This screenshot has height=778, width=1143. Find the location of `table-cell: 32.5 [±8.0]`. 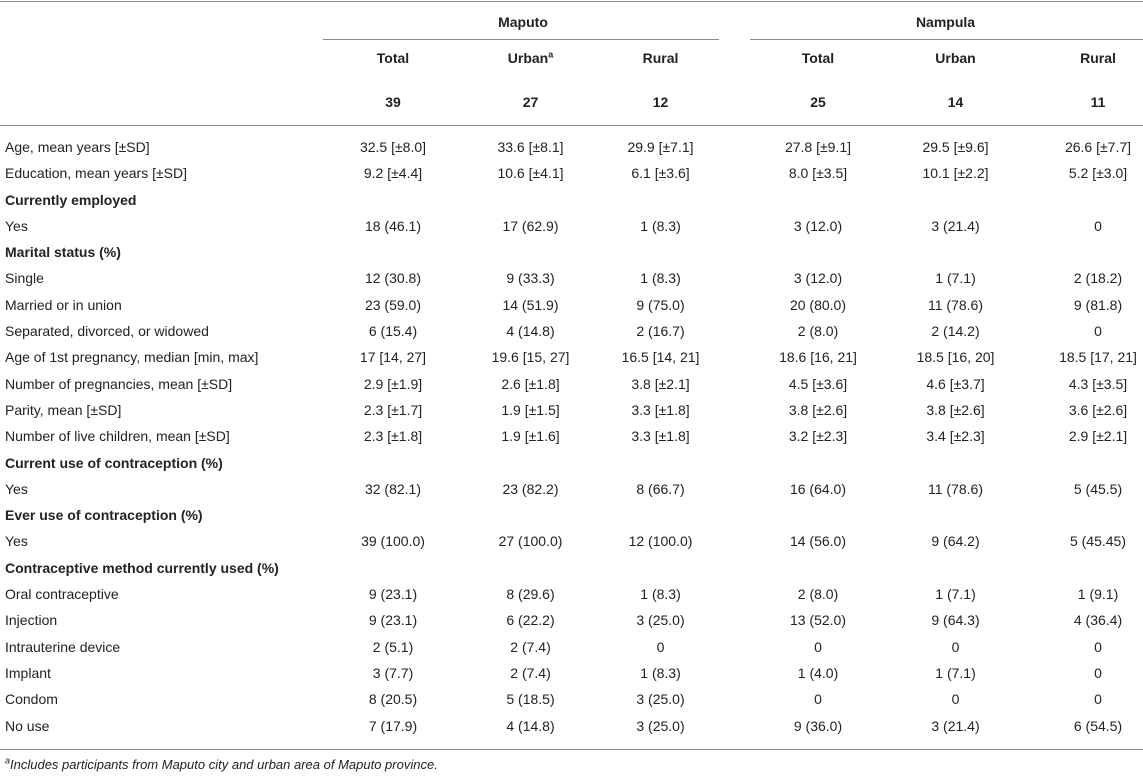

table-cell: 32.5 [±8.0] is located at coordinates (393, 147).